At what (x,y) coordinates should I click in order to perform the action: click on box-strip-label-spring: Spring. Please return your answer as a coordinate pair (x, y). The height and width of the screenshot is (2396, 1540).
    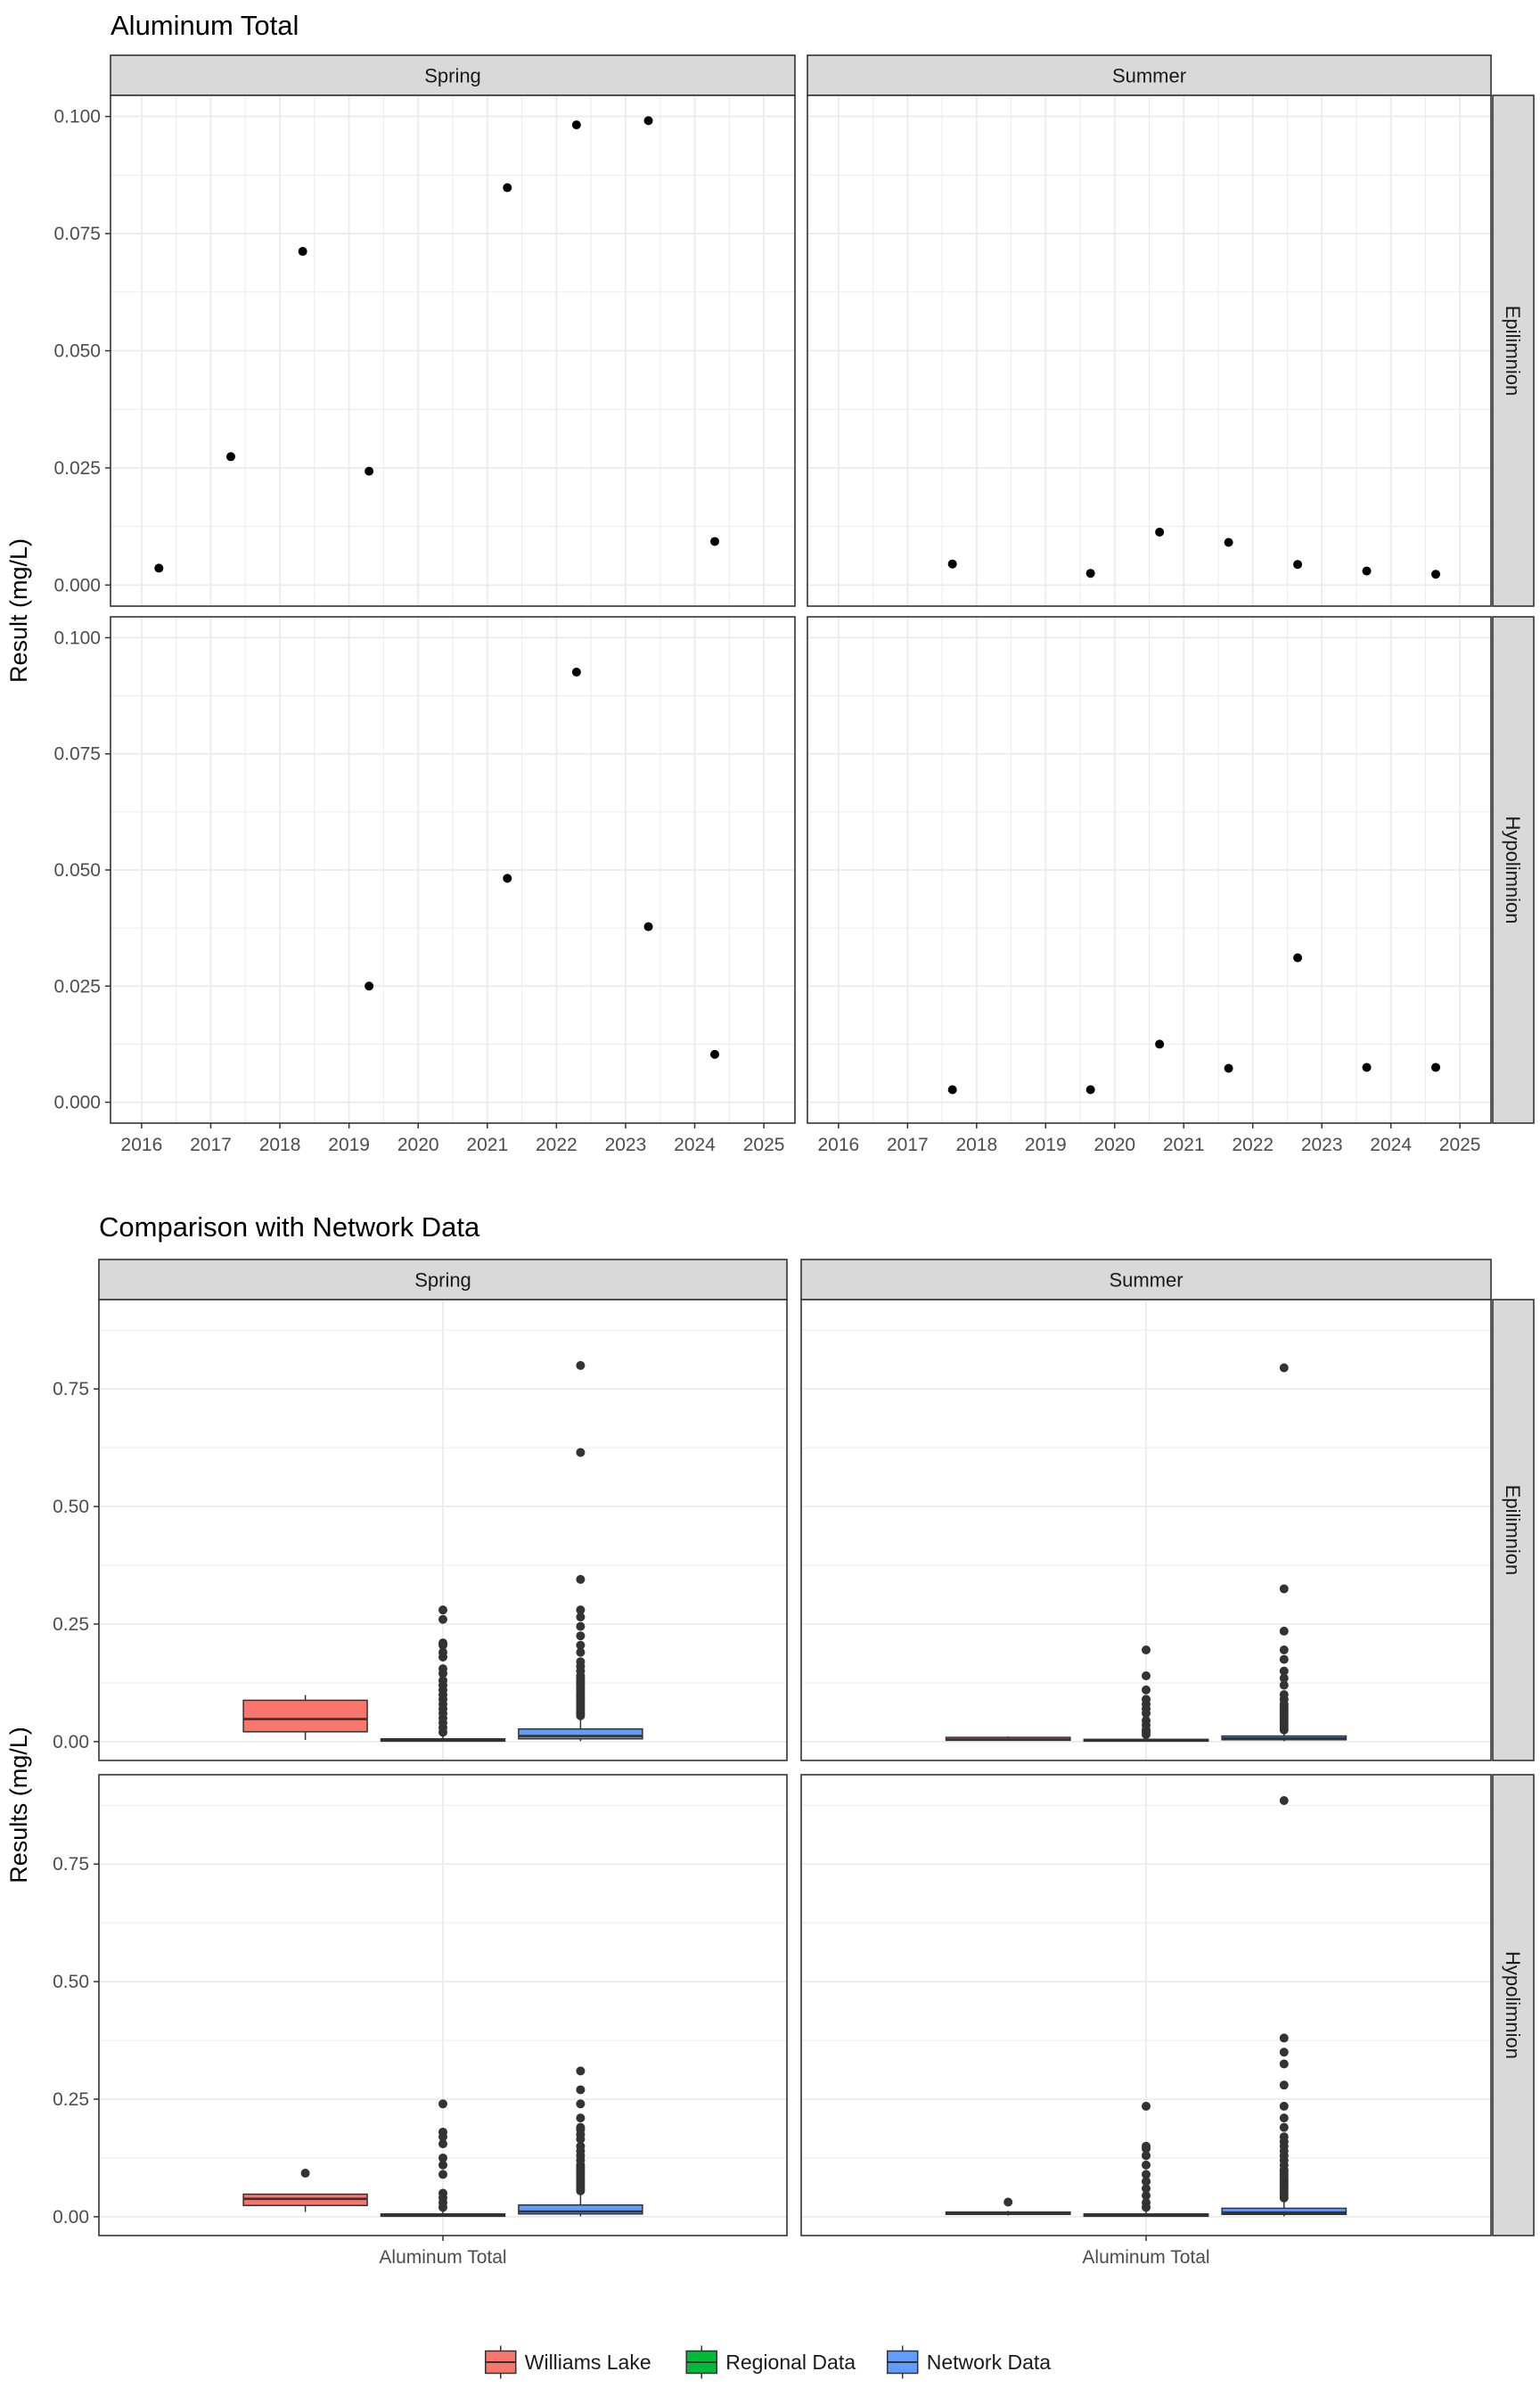
    Looking at the image, I should click on (442, 1280).